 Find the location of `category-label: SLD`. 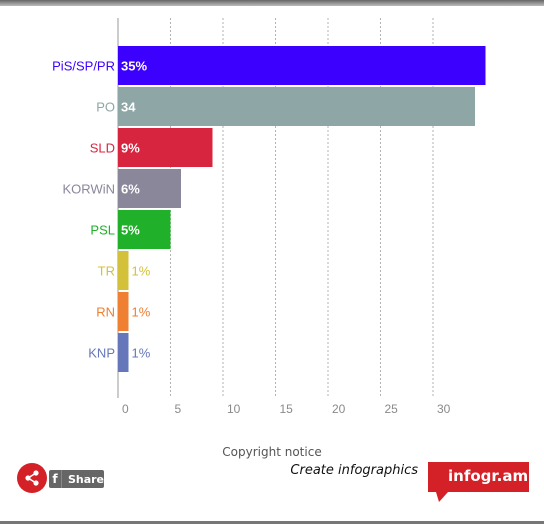

category-label: SLD is located at coordinates (102, 148).